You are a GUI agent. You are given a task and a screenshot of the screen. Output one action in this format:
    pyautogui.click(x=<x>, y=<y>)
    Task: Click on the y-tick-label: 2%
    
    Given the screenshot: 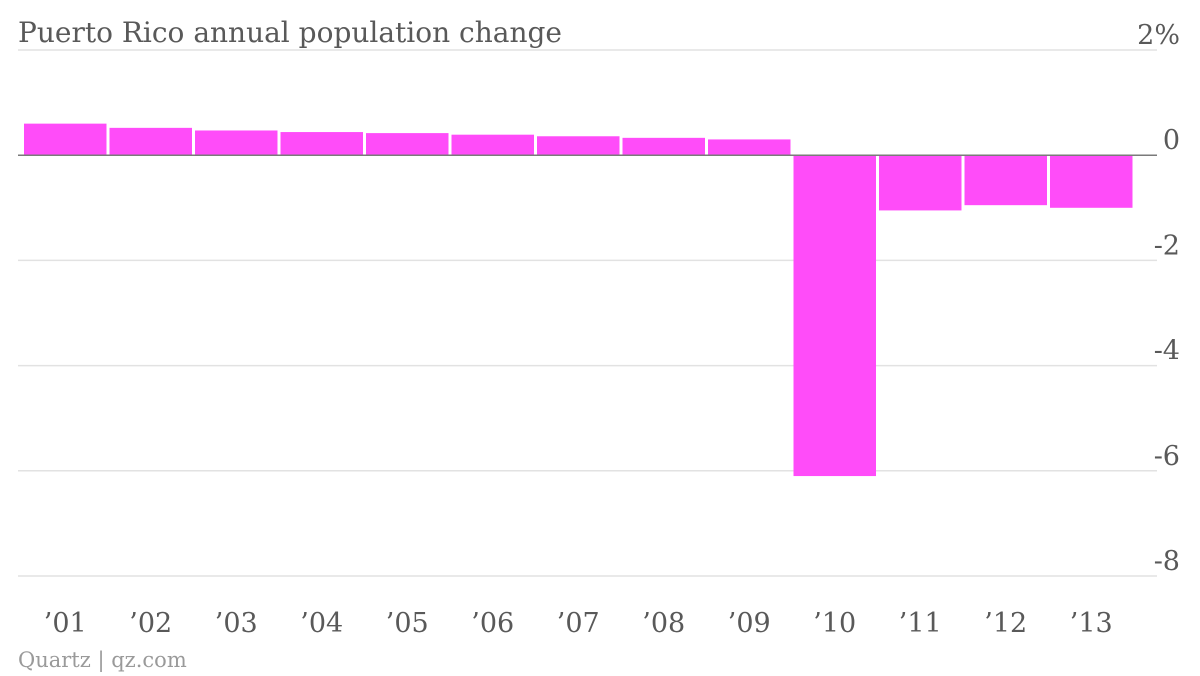 What is the action you would take?
    pyautogui.click(x=1158, y=35)
    